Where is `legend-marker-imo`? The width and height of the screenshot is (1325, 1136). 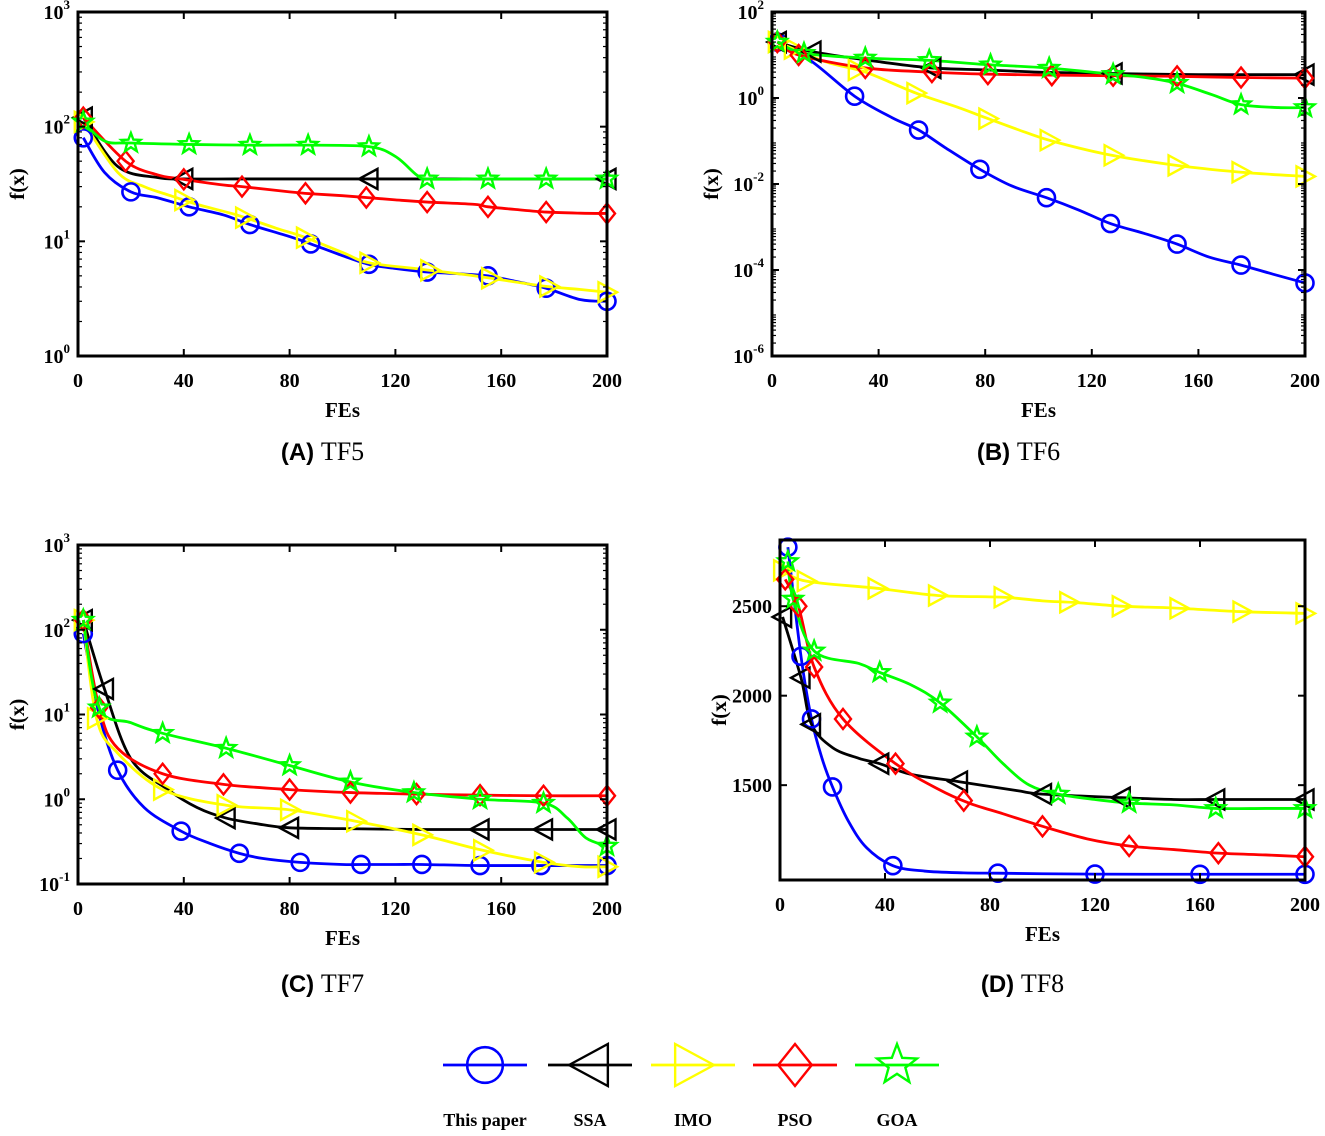 legend-marker-imo is located at coordinates (695, 1065).